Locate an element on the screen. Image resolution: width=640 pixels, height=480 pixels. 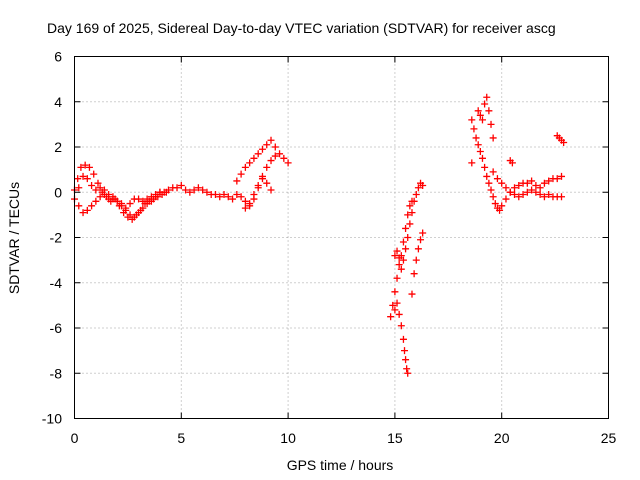
series-track-i is located at coordinates (409, 226).